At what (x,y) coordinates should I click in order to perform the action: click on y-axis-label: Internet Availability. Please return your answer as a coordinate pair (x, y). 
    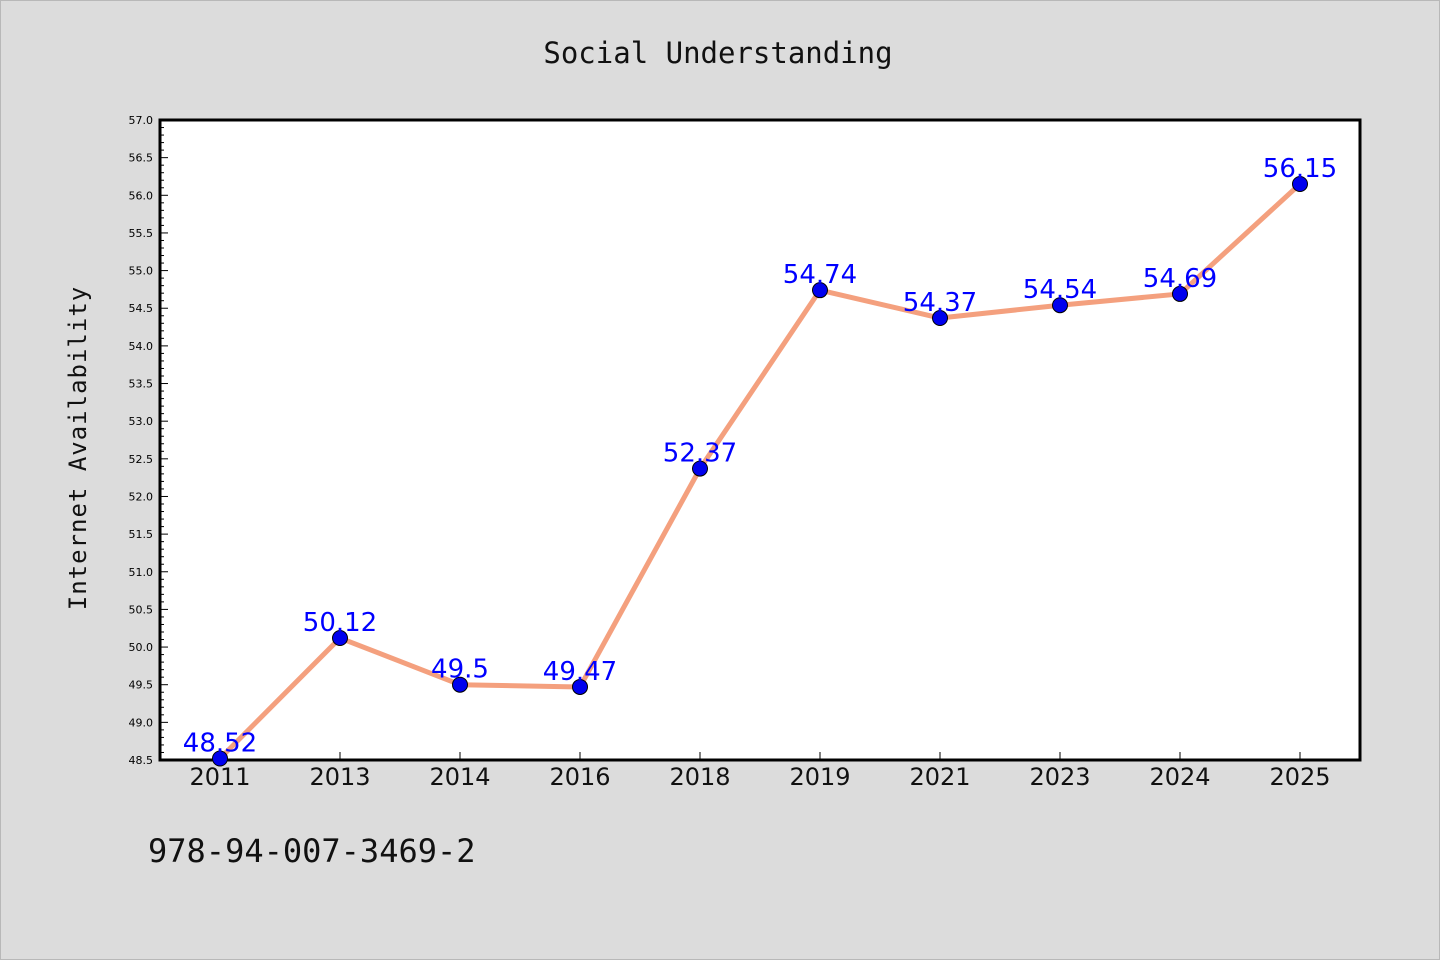
    Looking at the image, I should click on (78, 448).